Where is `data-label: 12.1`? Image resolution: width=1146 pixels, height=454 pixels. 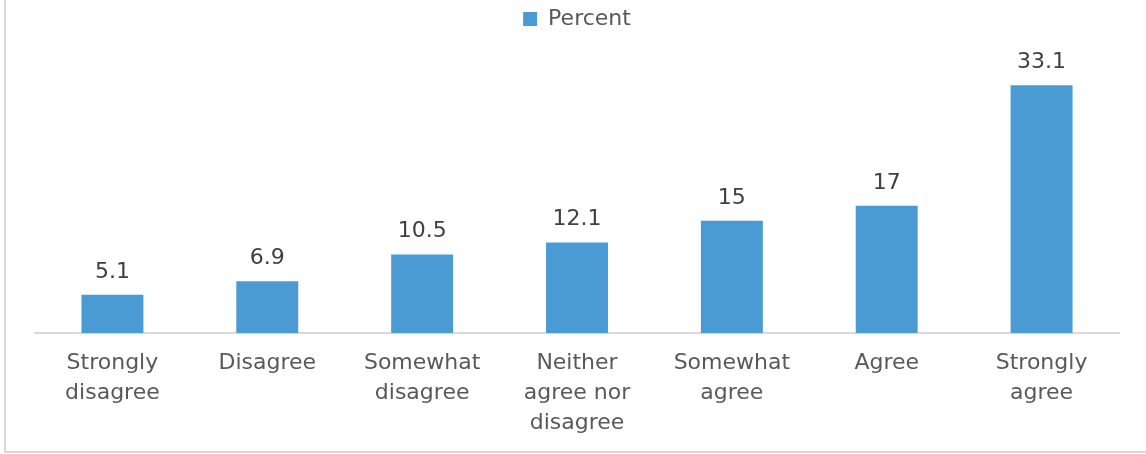
data-label: 12.1 is located at coordinates (577, 218).